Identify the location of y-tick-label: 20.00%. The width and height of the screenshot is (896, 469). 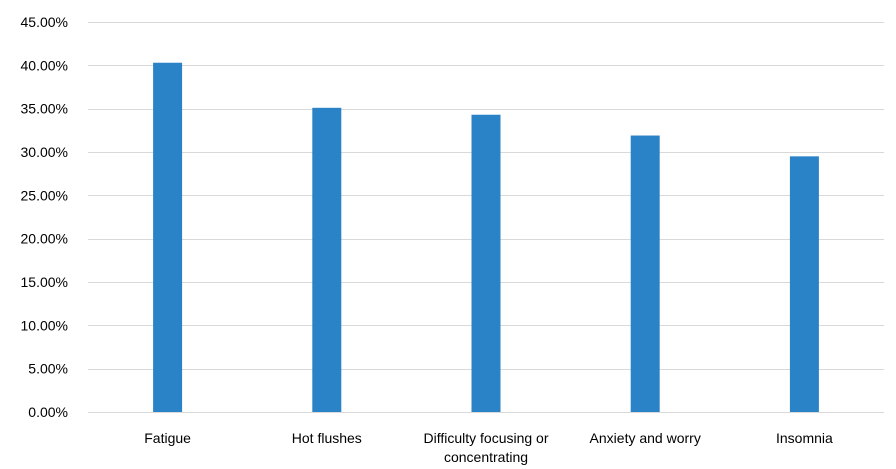
(44, 239).